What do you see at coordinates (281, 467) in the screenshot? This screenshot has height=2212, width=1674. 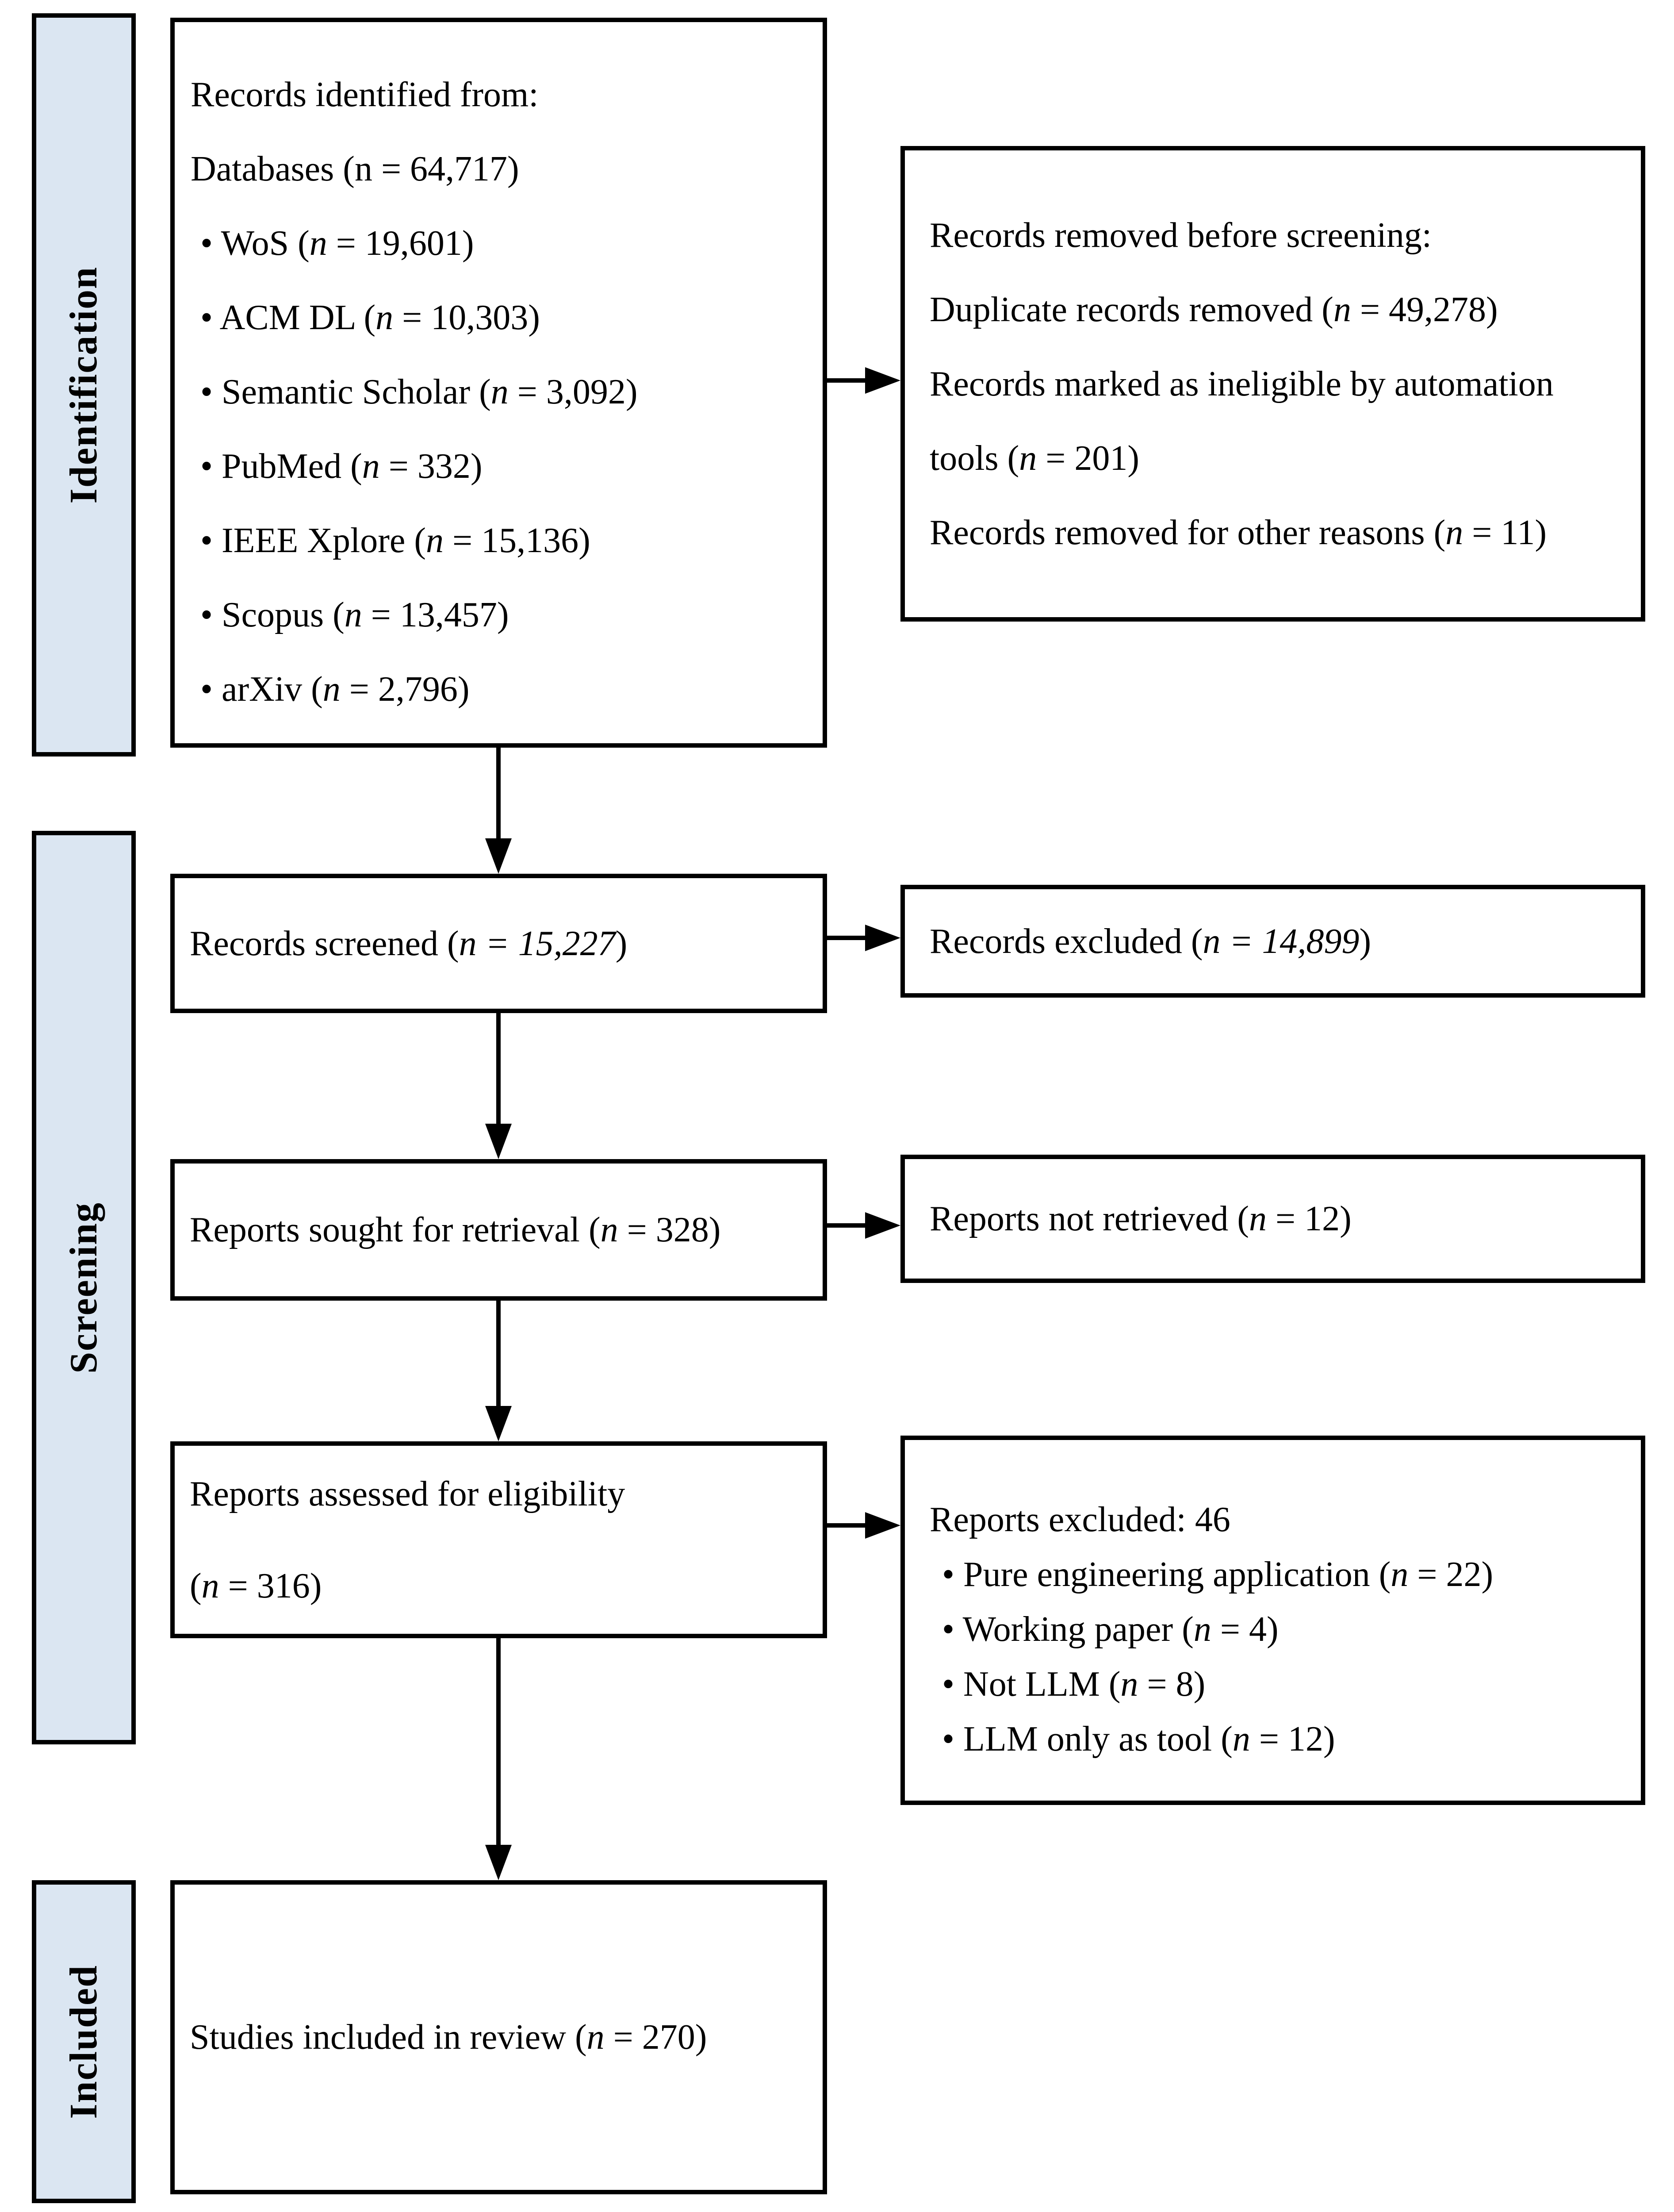 I see `text-run: • PubMed (` at bounding box center [281, 467].